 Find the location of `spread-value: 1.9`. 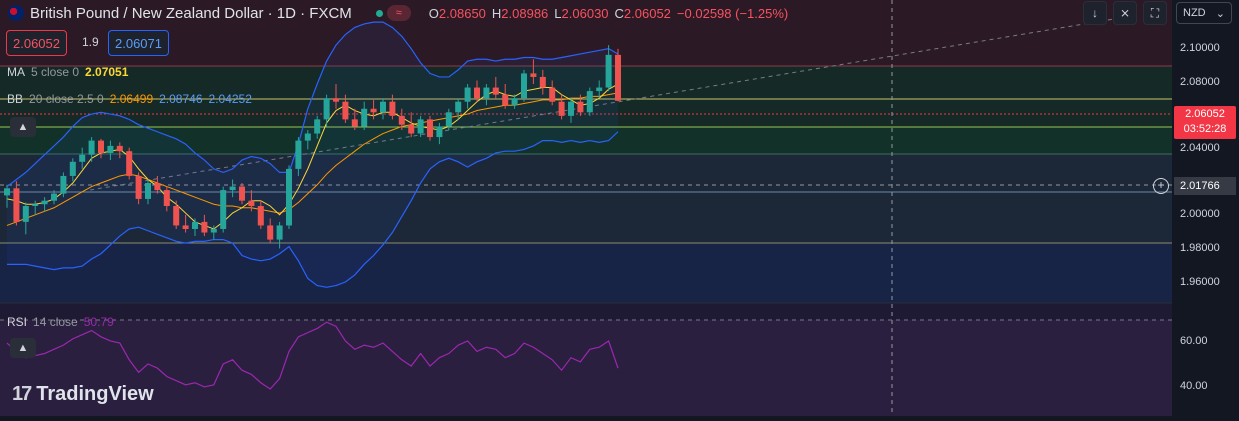

spread-value: 1.9 is located at coordinates (90, 42).